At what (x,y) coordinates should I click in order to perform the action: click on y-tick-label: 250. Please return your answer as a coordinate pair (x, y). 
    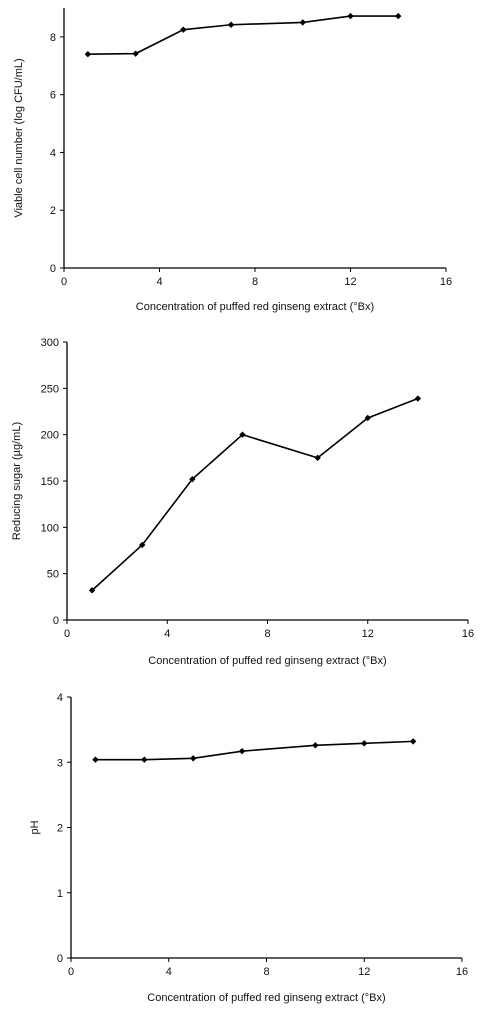
    Looking at the image, I should click on (50, 389).